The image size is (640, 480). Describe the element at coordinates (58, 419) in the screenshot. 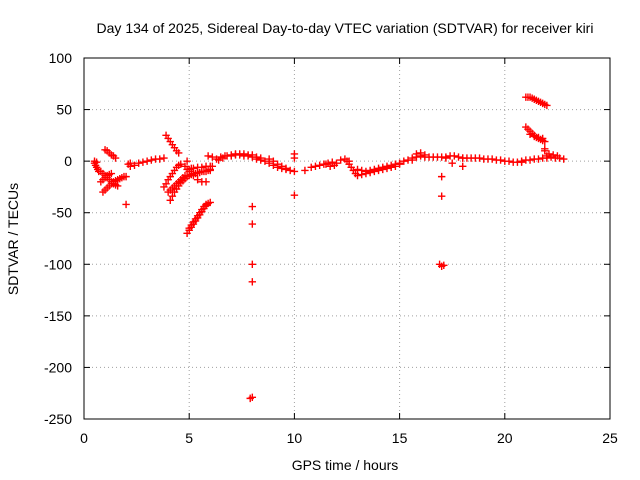

I see `y-tick-label: -250` at that location.